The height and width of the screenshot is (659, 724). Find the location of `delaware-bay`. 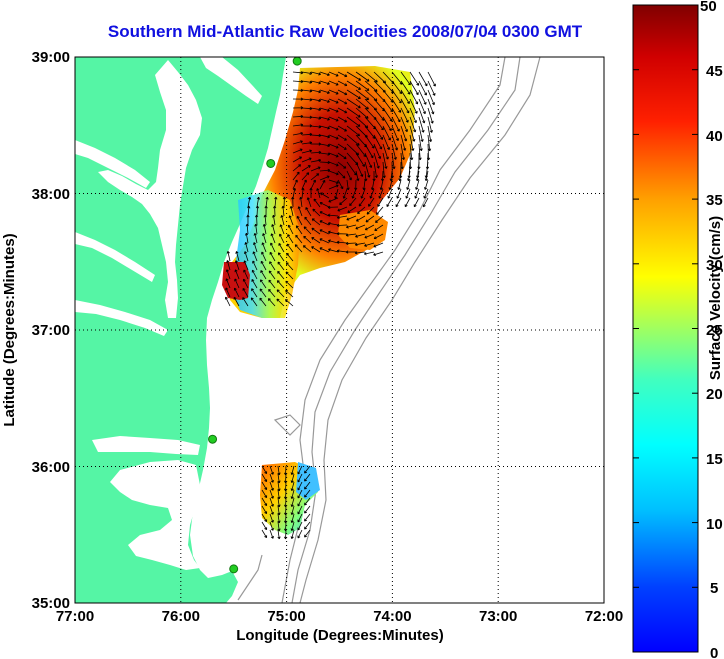

delaware-bay is located at coordinates (231, 80).